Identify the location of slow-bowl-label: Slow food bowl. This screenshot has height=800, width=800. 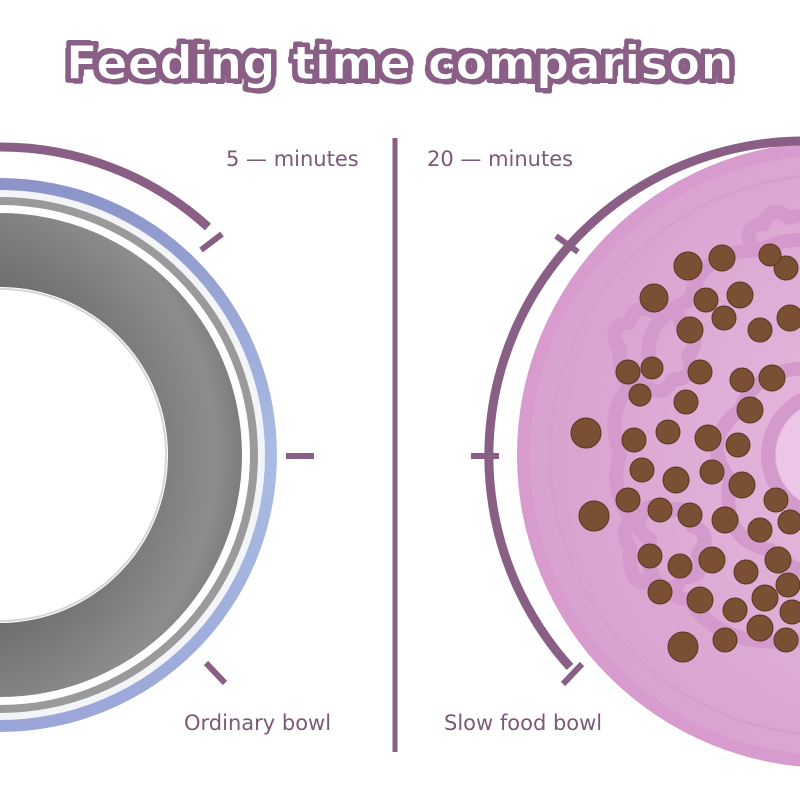
(523, 723).